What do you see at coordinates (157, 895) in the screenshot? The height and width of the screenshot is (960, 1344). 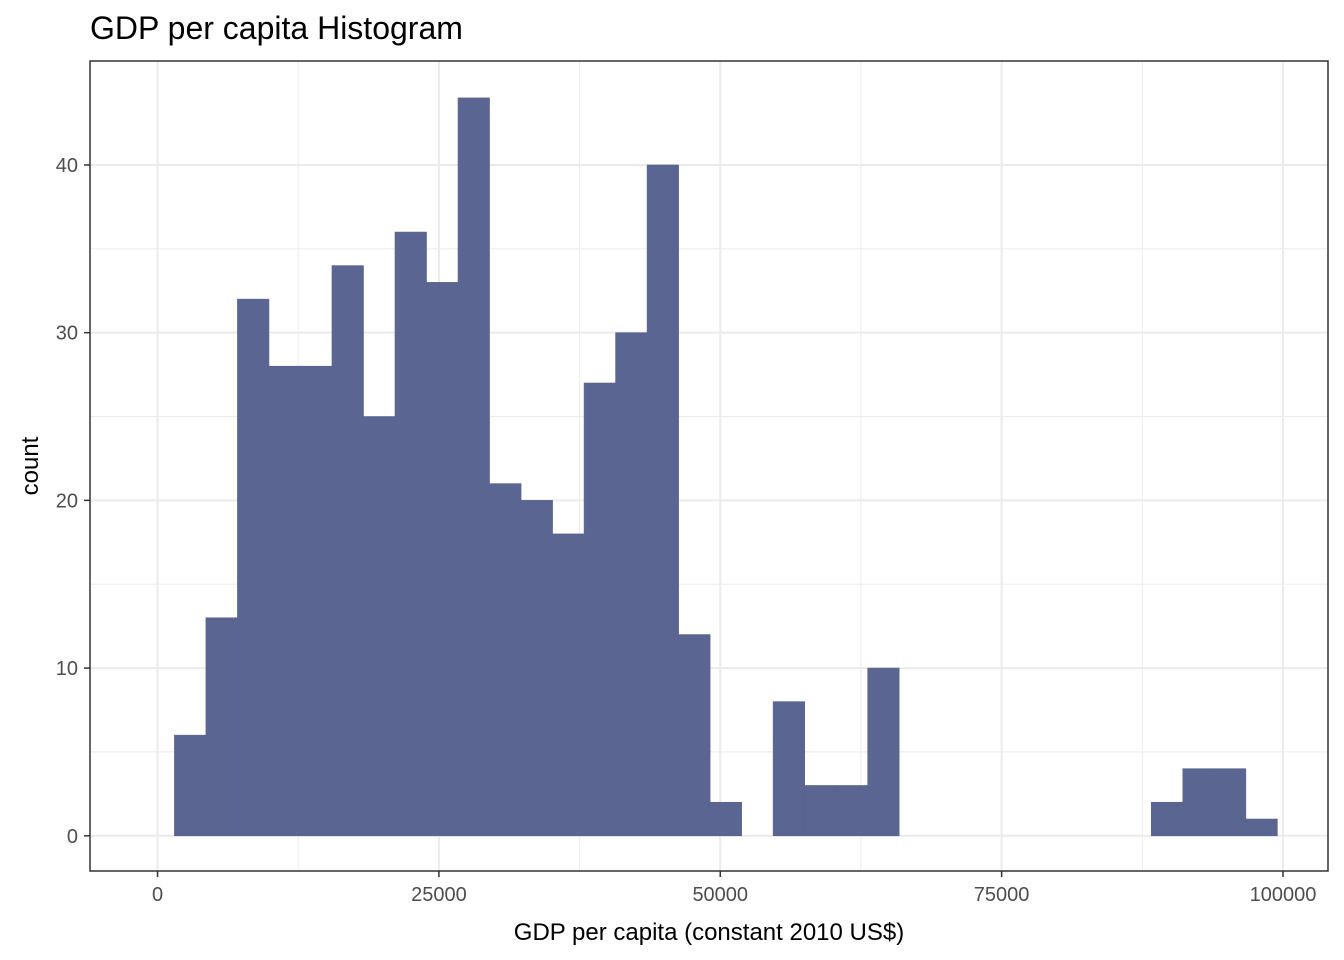 I see `x-tick-label: 0` at bounding box center [157, 895].